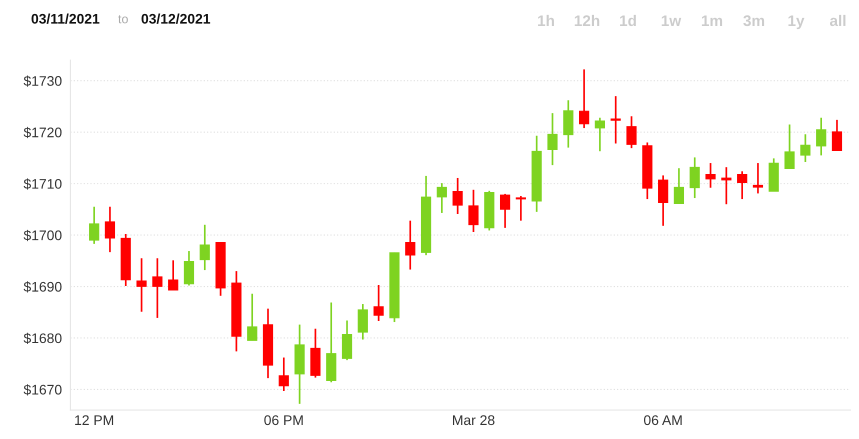 Image resolution: width=859 pixels, height=439 pixels. I want to click on y-tick-label: $1730, so click(43, 81).